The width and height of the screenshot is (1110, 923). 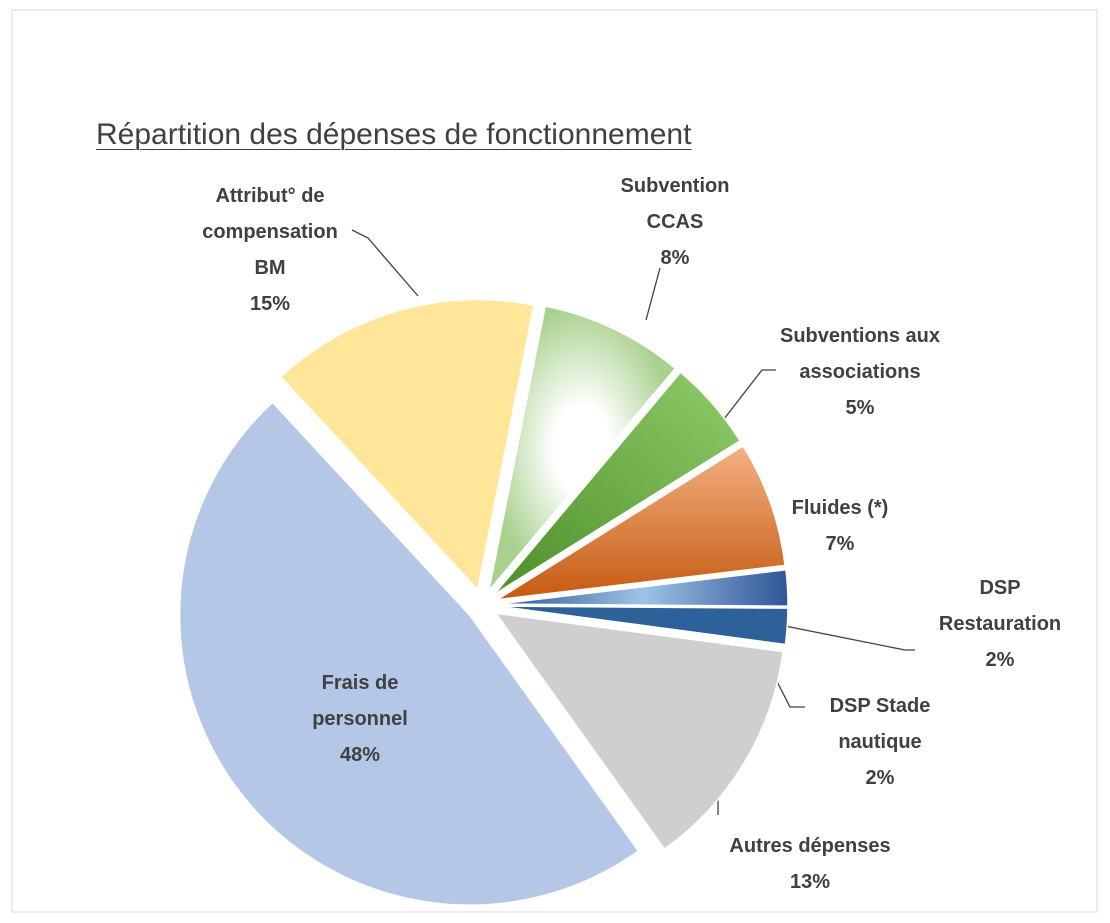 What do you see at coordinates (840, 544) in the screenshot?
I see `value-label: 7%` at bounding box center [840, 544].